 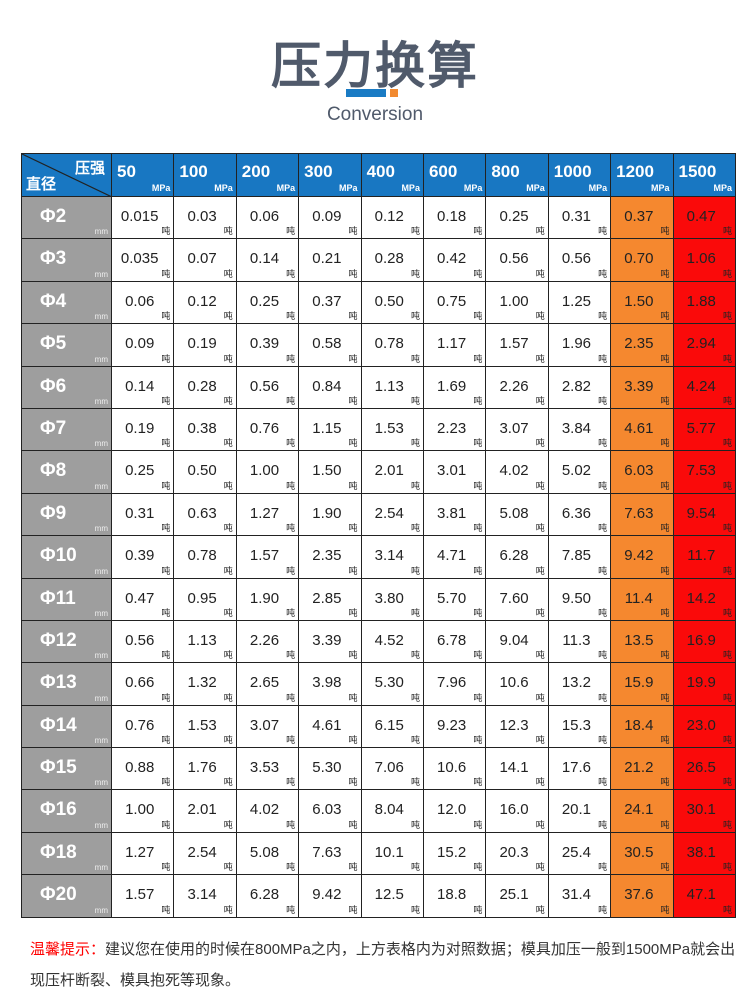 I want to click on tonnage-cell: 37.6 吨, so click(x=642, y=896).